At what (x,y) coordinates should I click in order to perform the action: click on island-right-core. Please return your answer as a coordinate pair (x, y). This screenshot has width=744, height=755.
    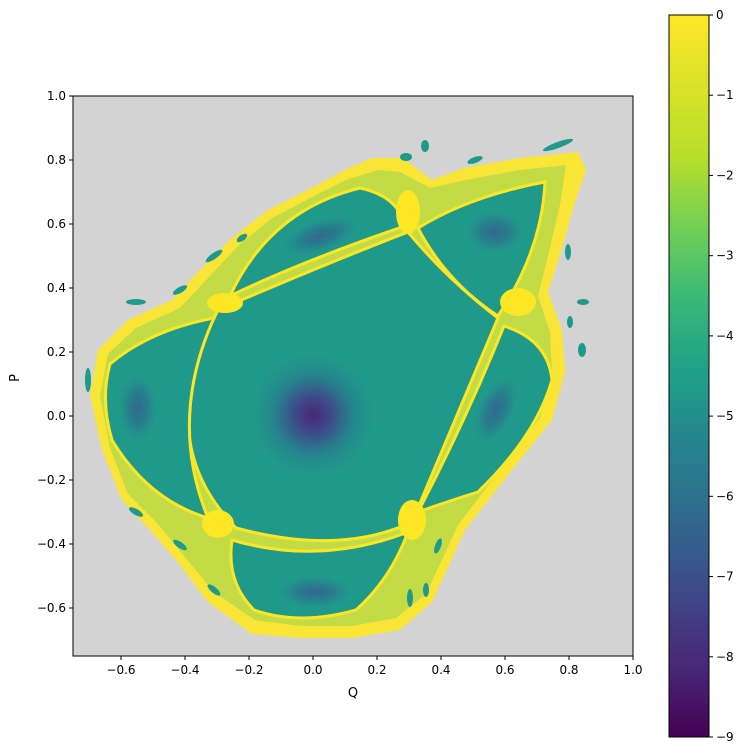
    Looking at the image, I should click on (496, 410).